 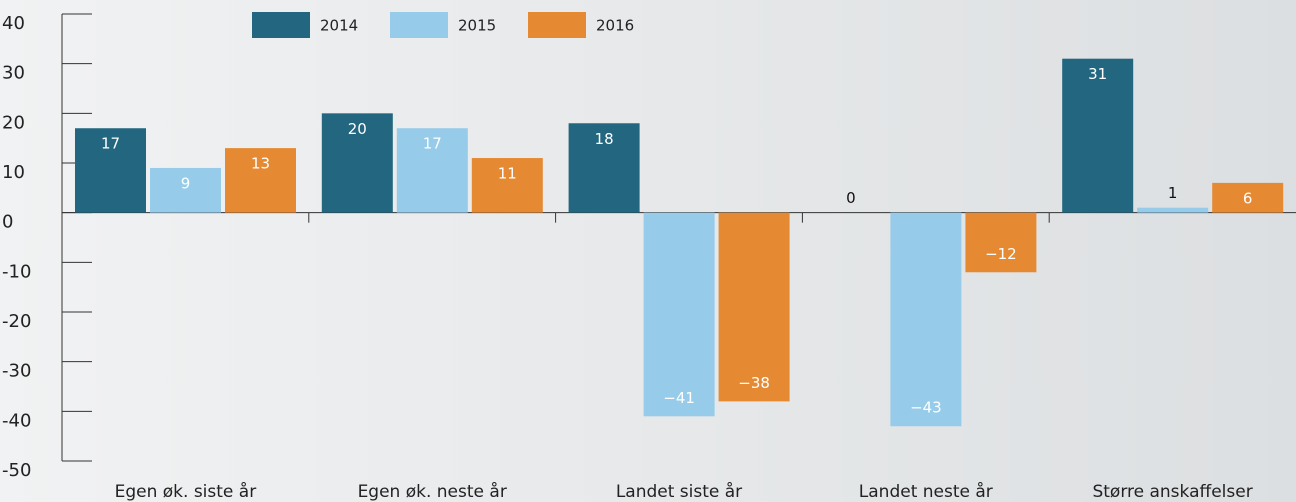 I want to click on y-tick-label: 30, so click(x=13, y=73).